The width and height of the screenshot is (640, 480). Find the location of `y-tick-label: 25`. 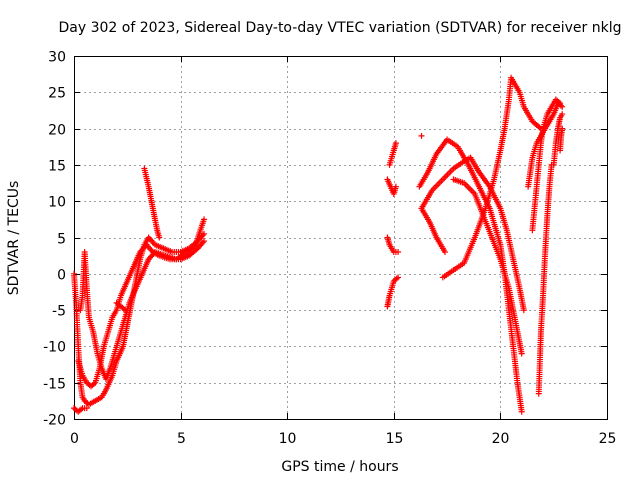

y-tick-label: 25 is located at coordinates (57, 94).